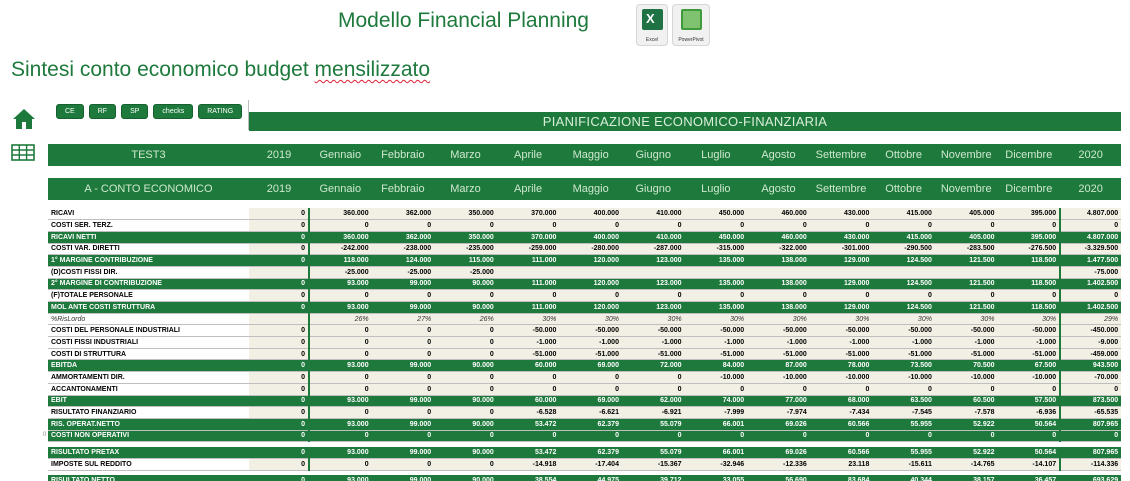 This screenshot has width=1130, height=481. What do you see at coordinates (340, 260) in the screenshot?
I see `cell-gennaio: 118.000` at bounding box center [340, 260].